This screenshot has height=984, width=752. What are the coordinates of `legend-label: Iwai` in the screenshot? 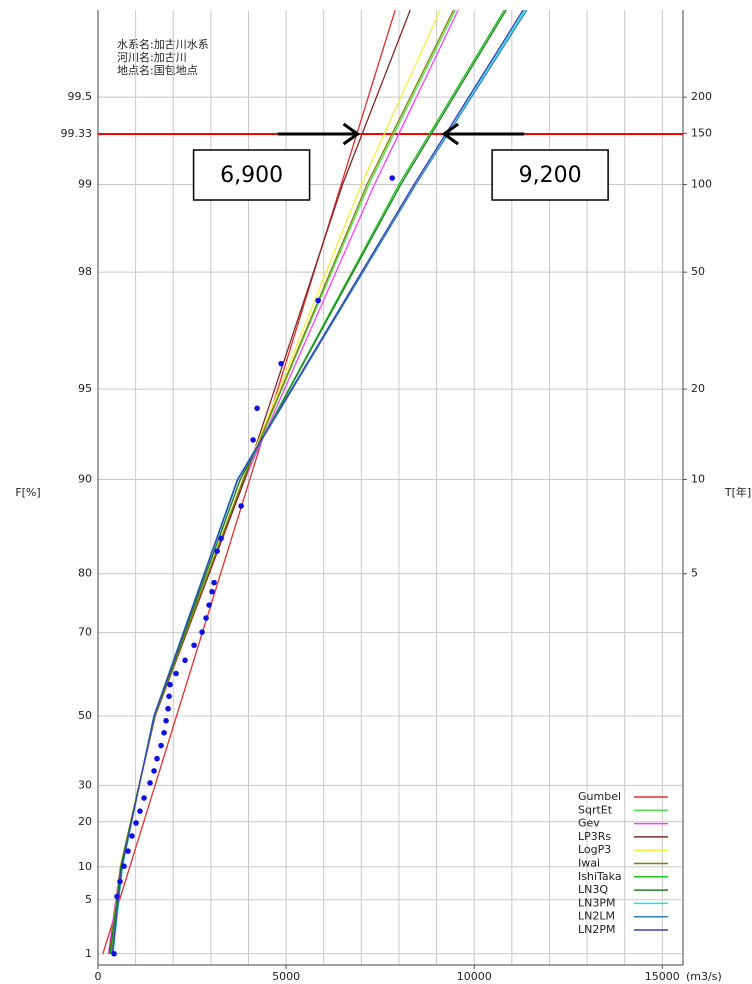 It's located at (589, 863).